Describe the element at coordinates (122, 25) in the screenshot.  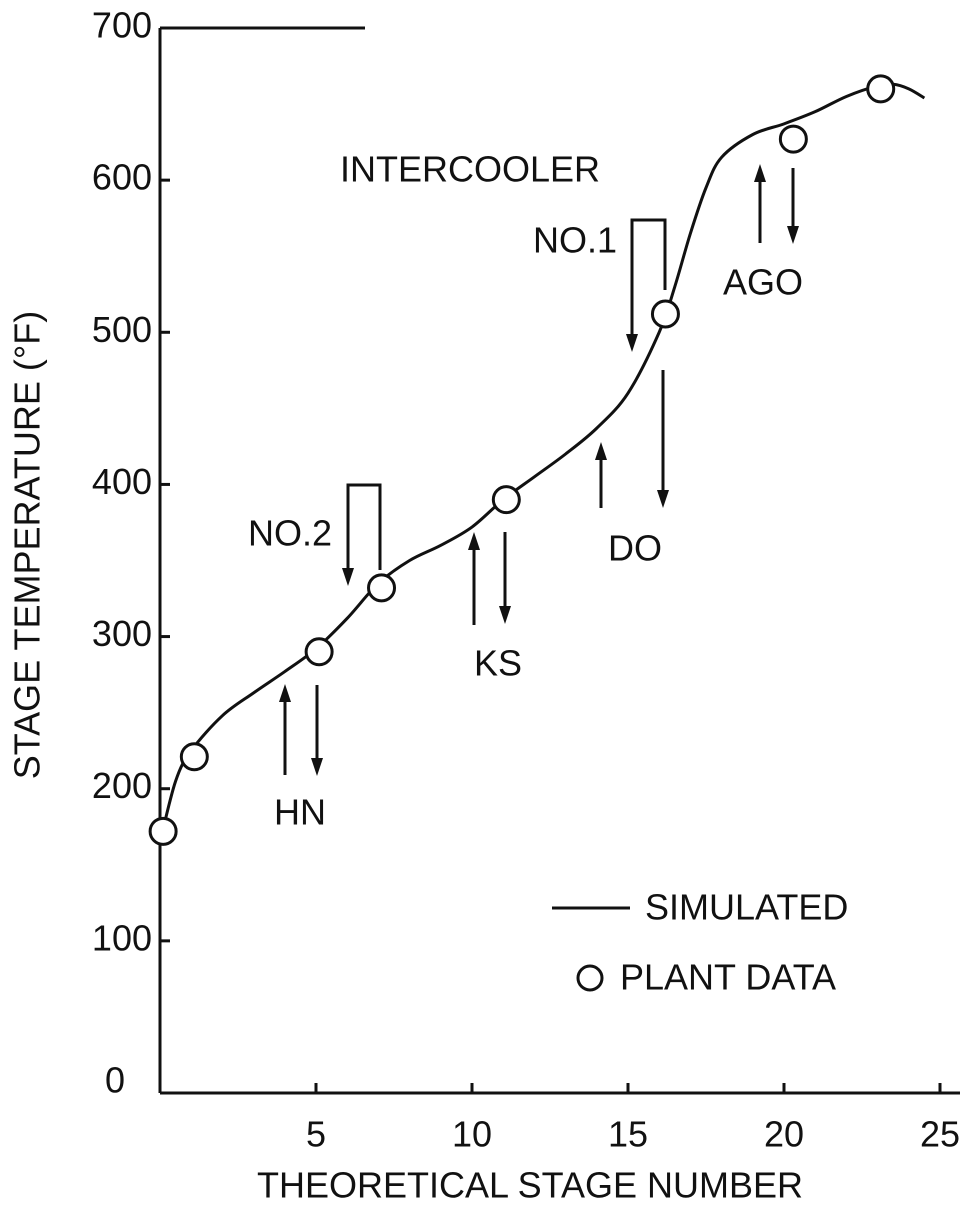
I see `y-tick-label: 700` at that location.